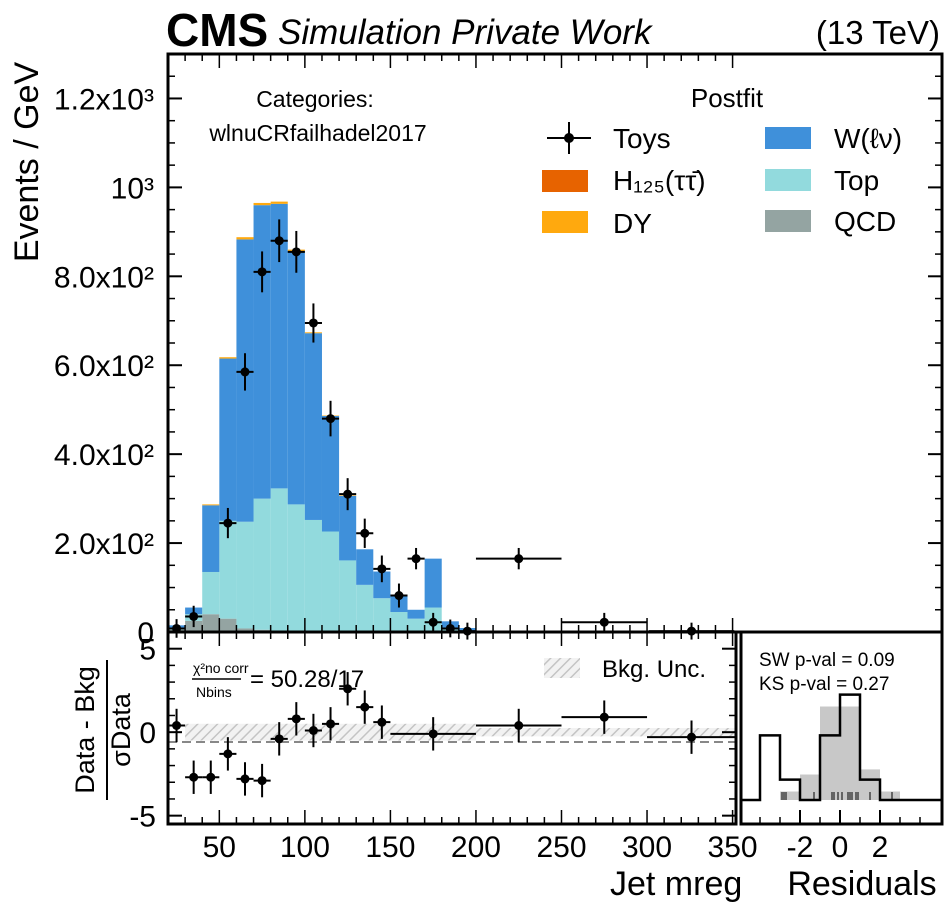  Describe the element at coordinates (642, 138) in the screenshot. I see `legend-toys-label: Toys` at that location.